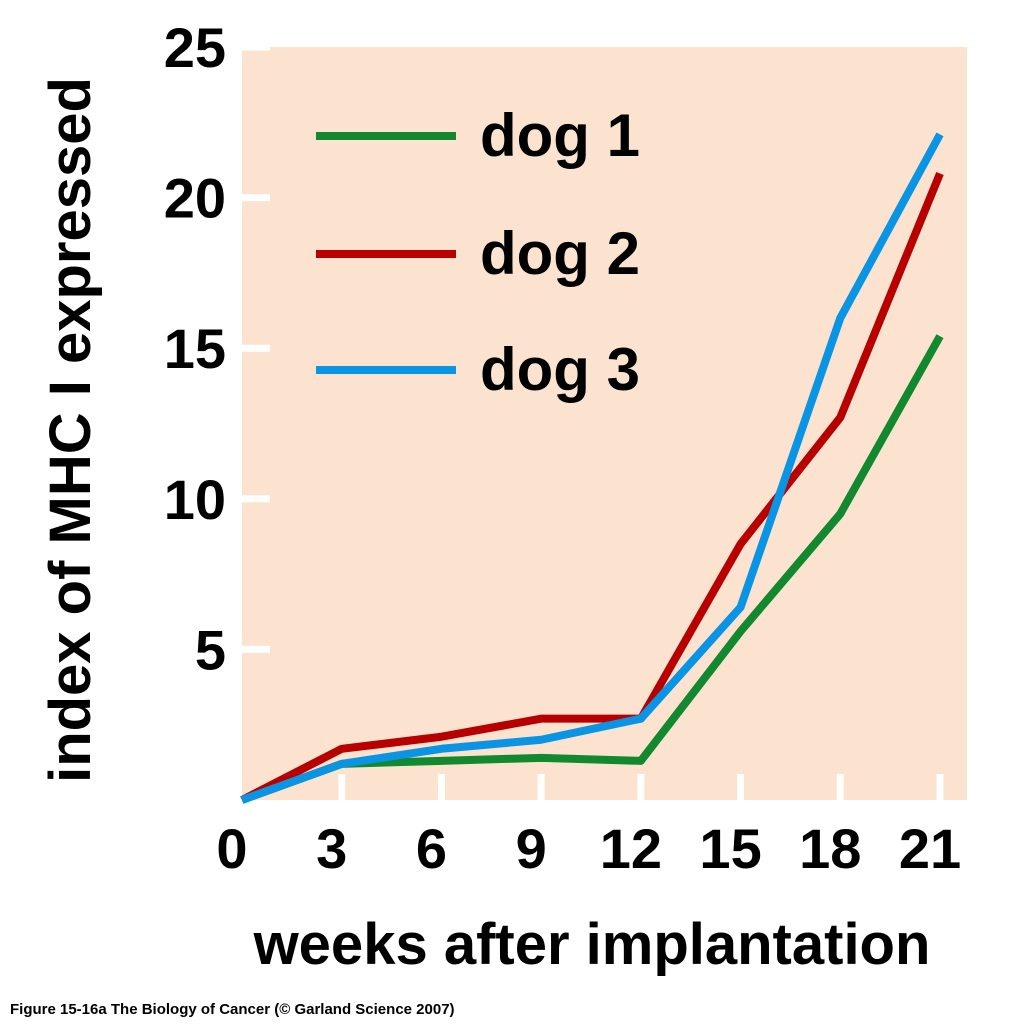  What do you see at coordinates (631, 848) in the screenshot?
I see `x-tick-label: 12` at bounding box center [631, 848].